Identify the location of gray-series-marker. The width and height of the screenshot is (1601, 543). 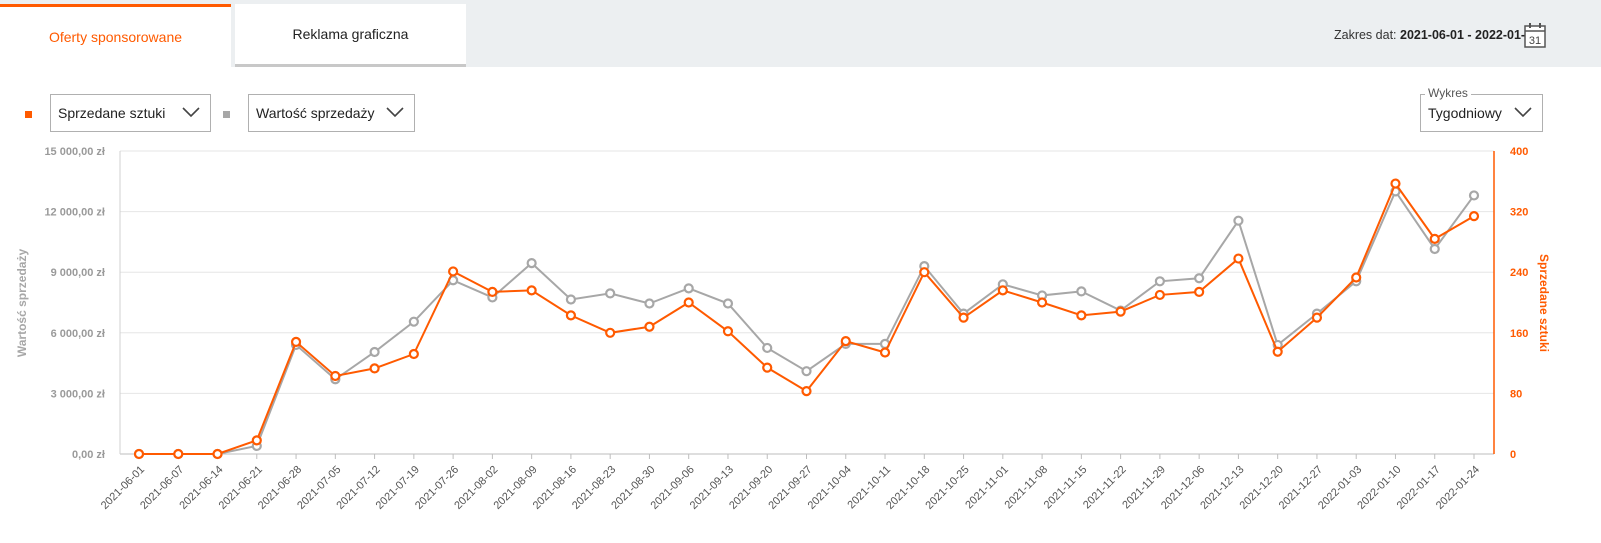
(226, 114).